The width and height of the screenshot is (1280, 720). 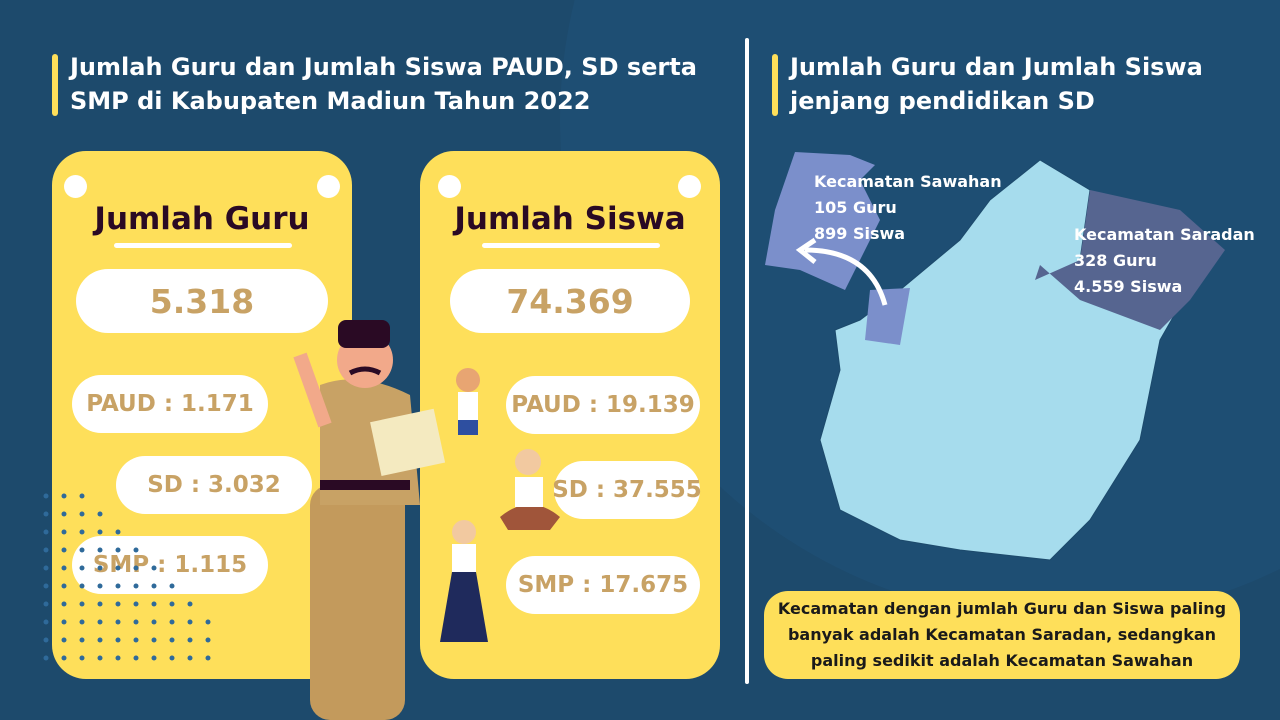 What do you see at coordinates (500, 505) in the screenshot?
I see `students-illustration` at bounding box center [500, 505].